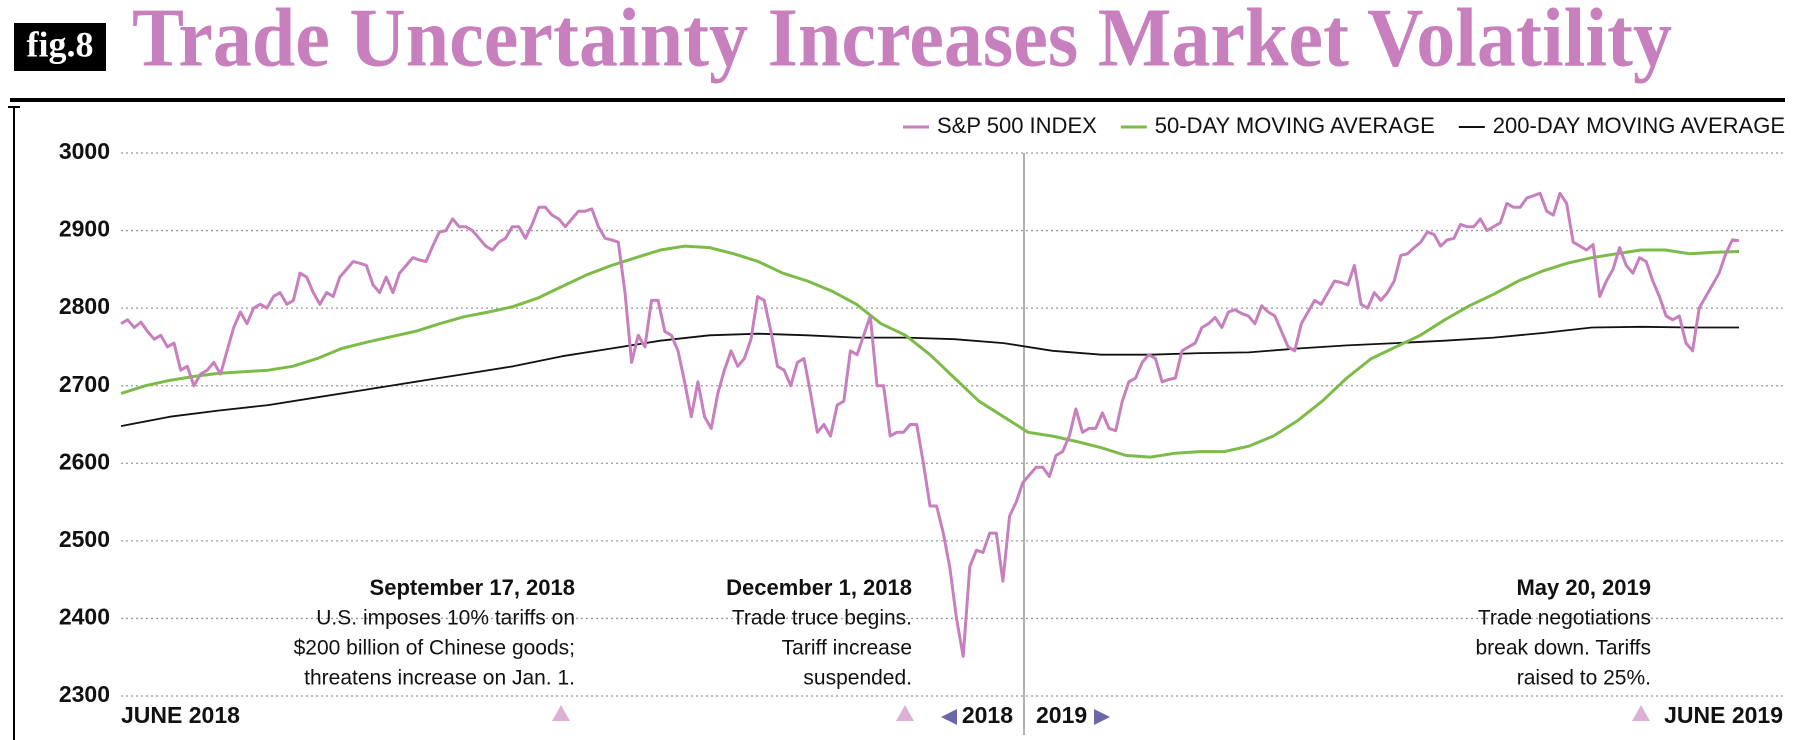  Describe the element at coordinates (987, 715) in the screenshot. I see `year-left-label: 2018` at that location.